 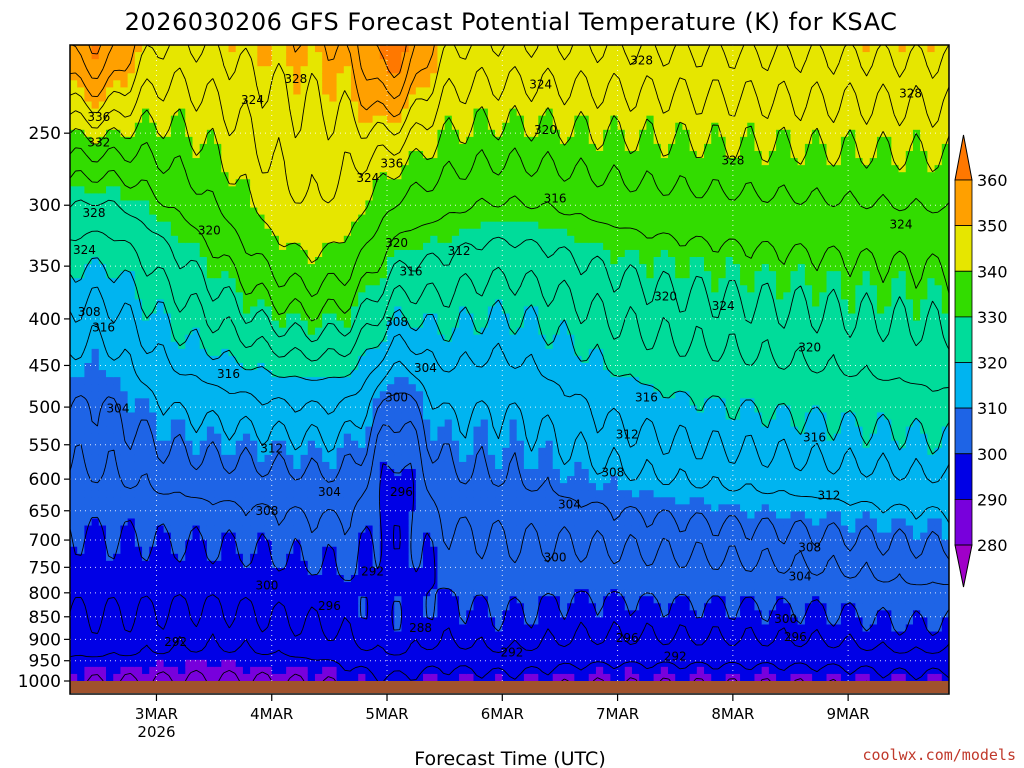 What do you see at coordinates (271, 714) in the screenshot?
I see `x-tick-label: 4MAR` at bounding box center [271, 714].